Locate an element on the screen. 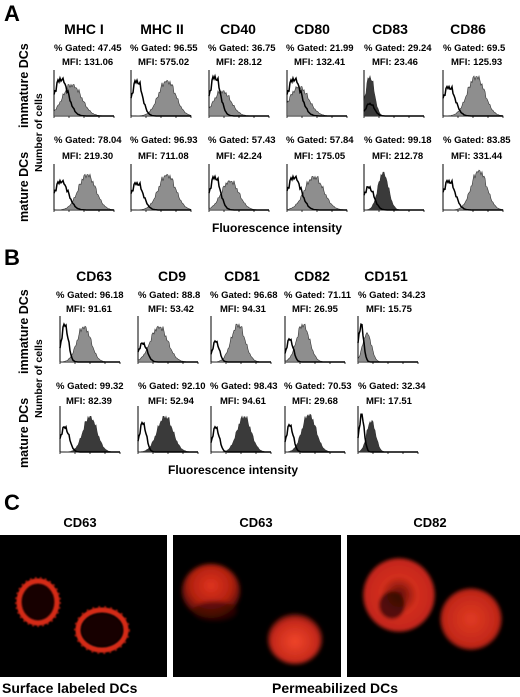  gated-stat: % Gated: 57.43 is located at coordinates (242, 140).